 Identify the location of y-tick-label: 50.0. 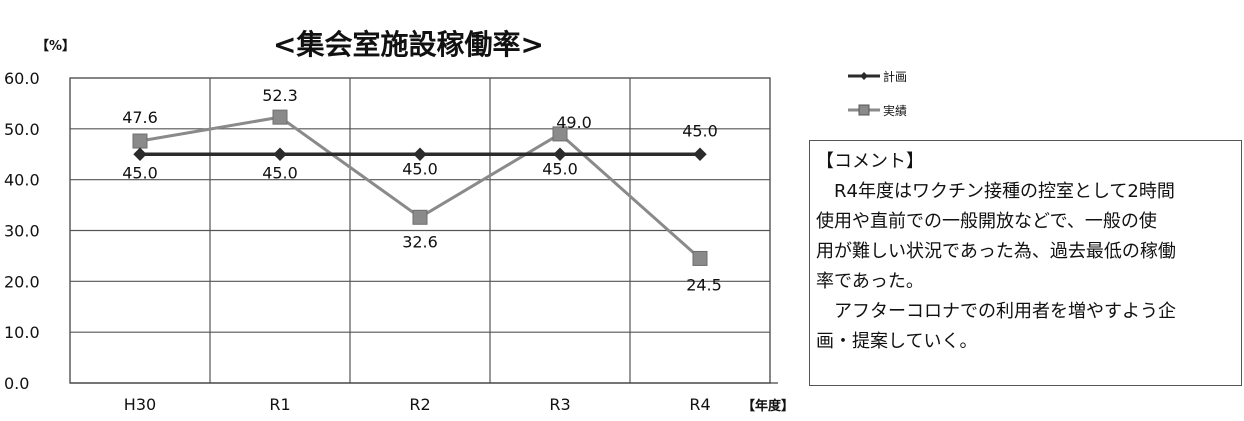
(22, 129).